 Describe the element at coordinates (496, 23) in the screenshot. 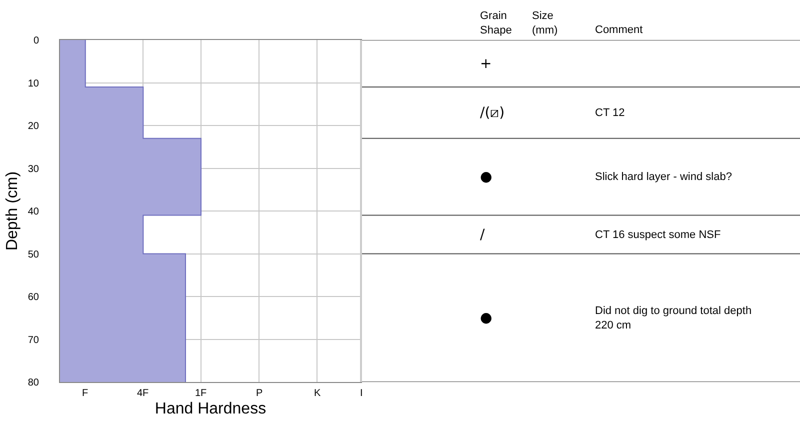

I see `category-label: Grain Shape` at that location.